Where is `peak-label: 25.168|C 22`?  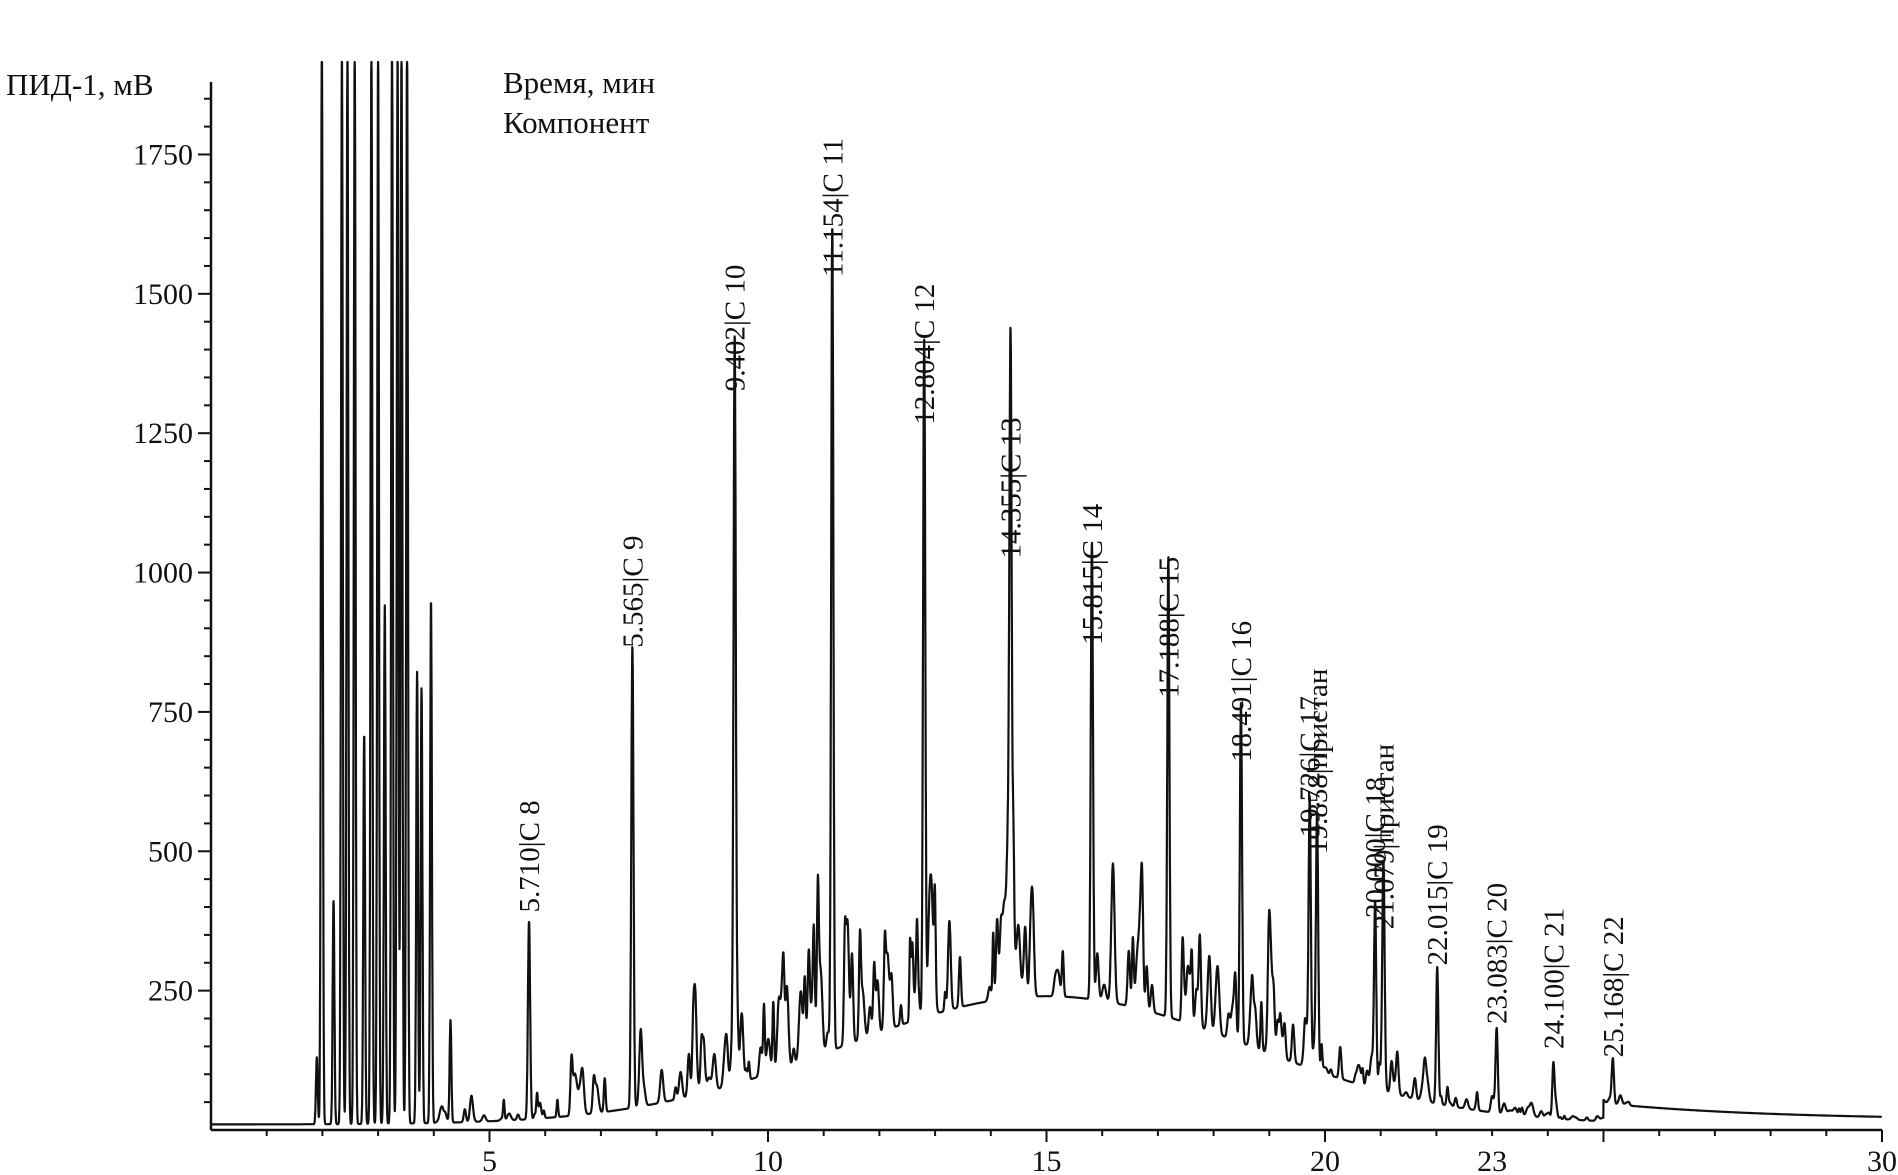 peak-label: 25.168|C 22 is located at coordinates (1614, 986).